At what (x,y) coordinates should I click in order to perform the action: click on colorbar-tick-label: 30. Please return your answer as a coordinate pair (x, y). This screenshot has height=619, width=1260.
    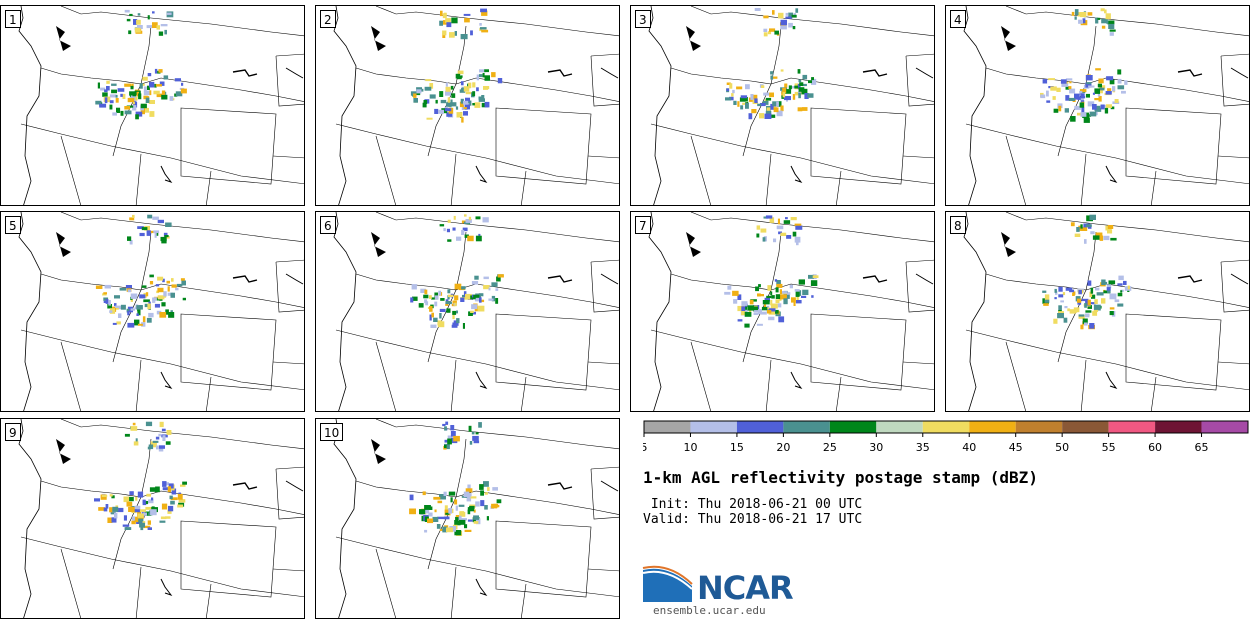
    Looking at the image, I should click on (876, 447).